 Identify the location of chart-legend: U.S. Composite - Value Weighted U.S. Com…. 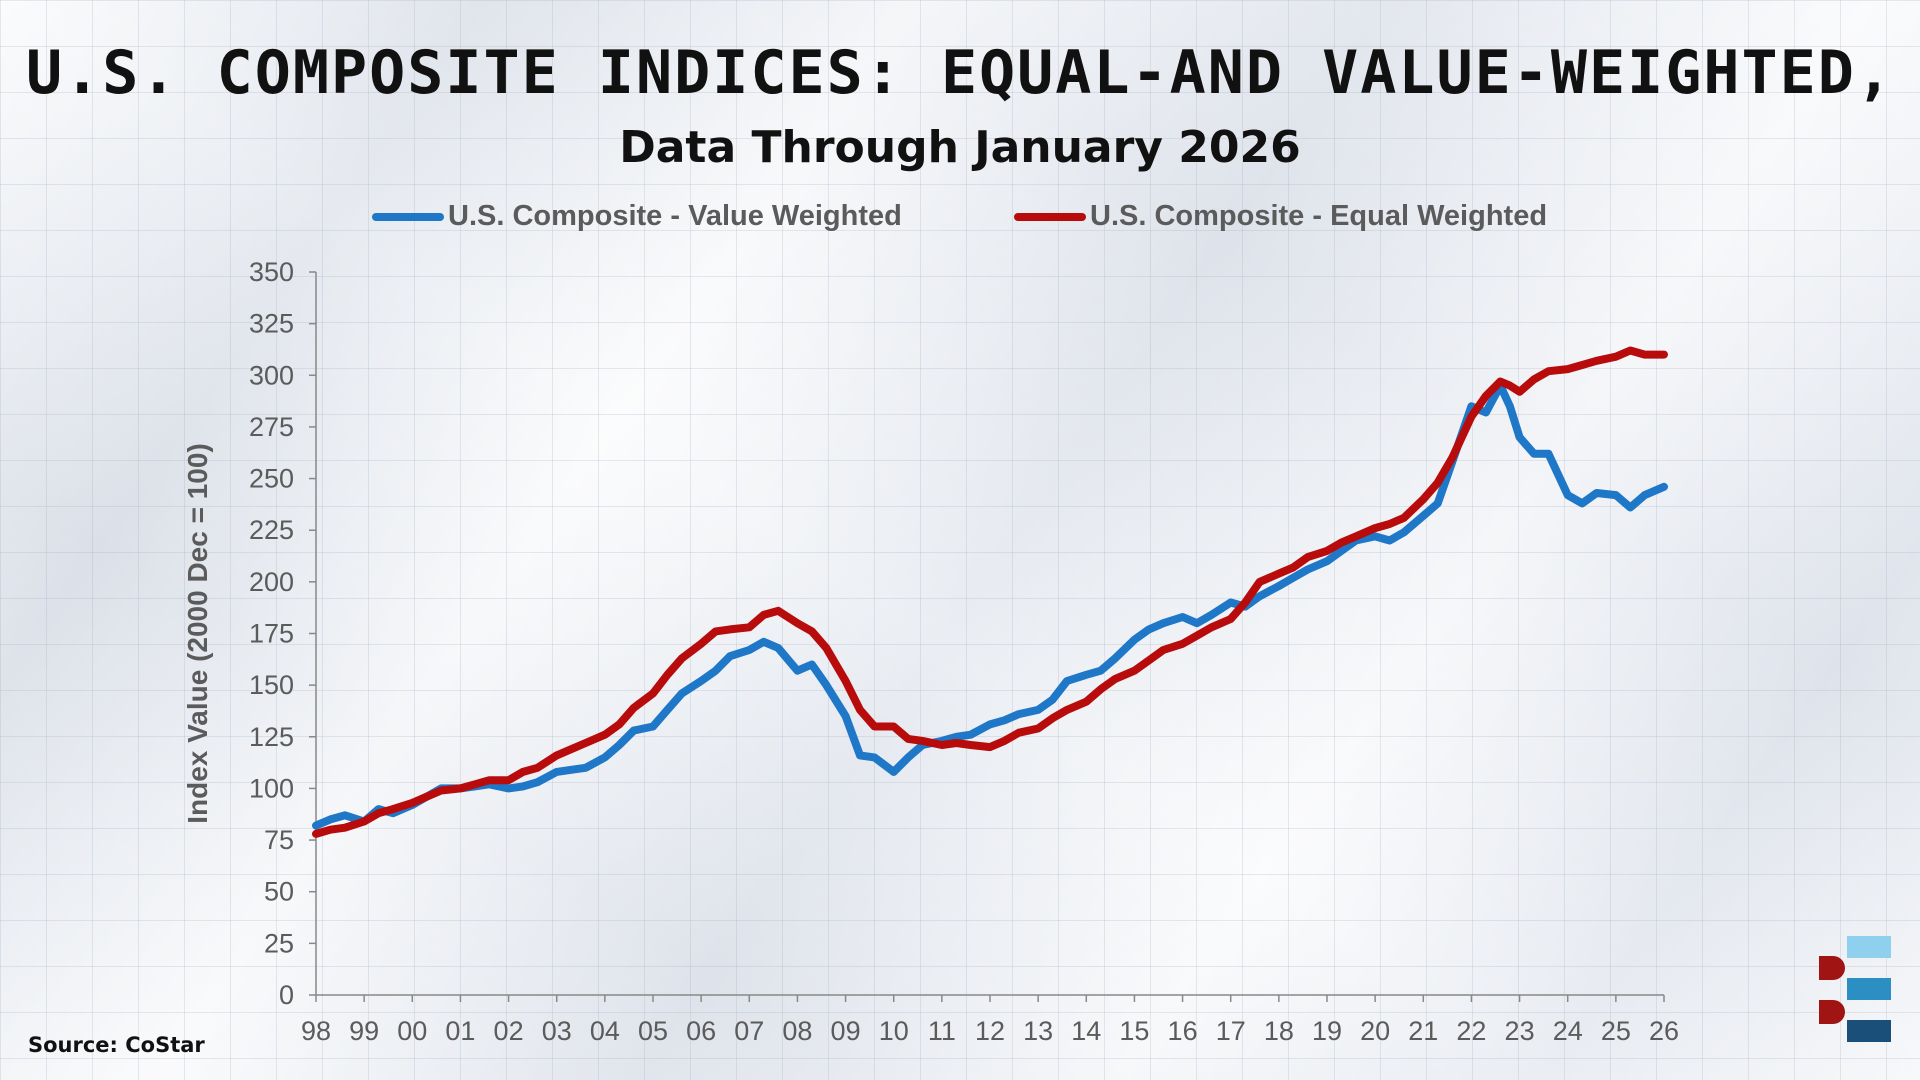
(960, 220).